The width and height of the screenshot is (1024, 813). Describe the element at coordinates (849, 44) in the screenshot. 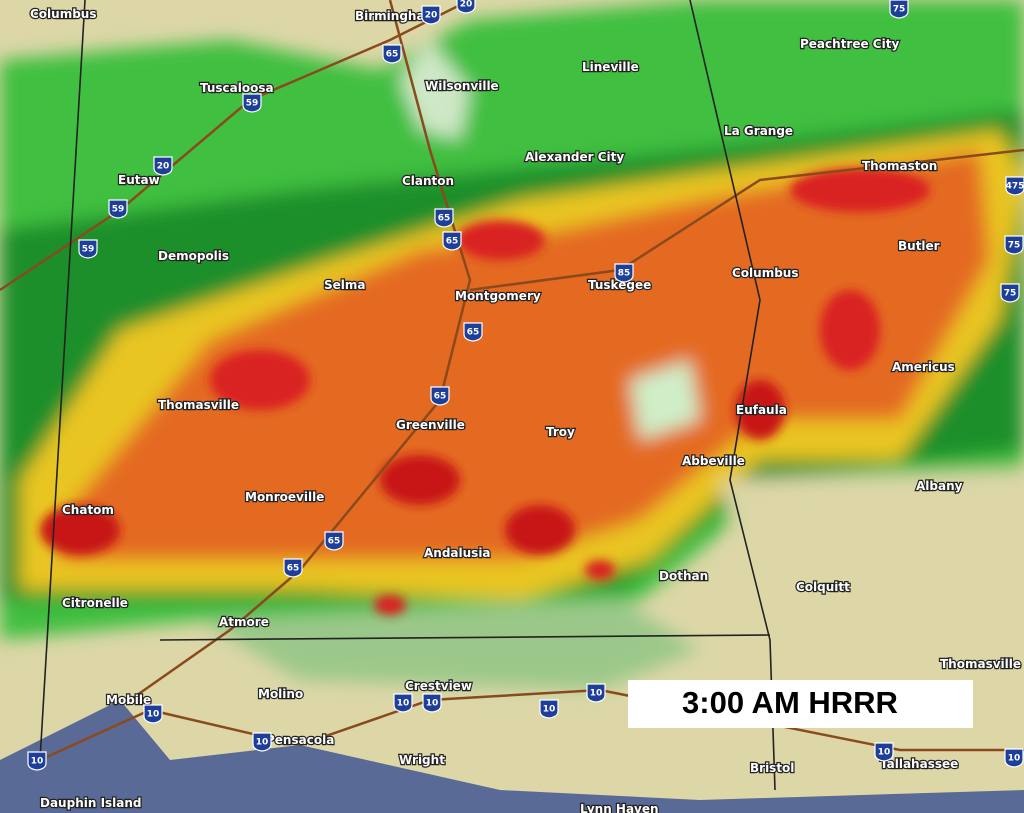

I see `city-label: Peachtree City` at that location.